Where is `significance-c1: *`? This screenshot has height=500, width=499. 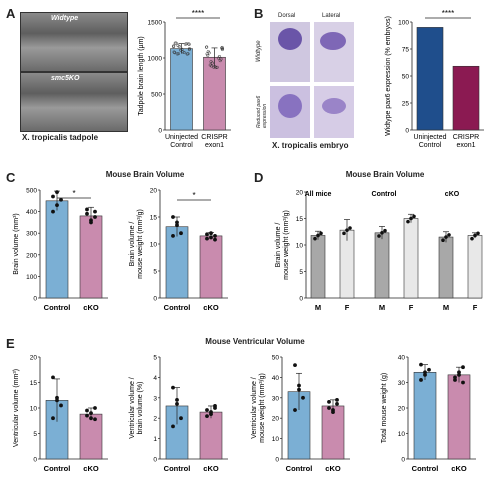
significance-c1: * is located at coordinates (73, 193).